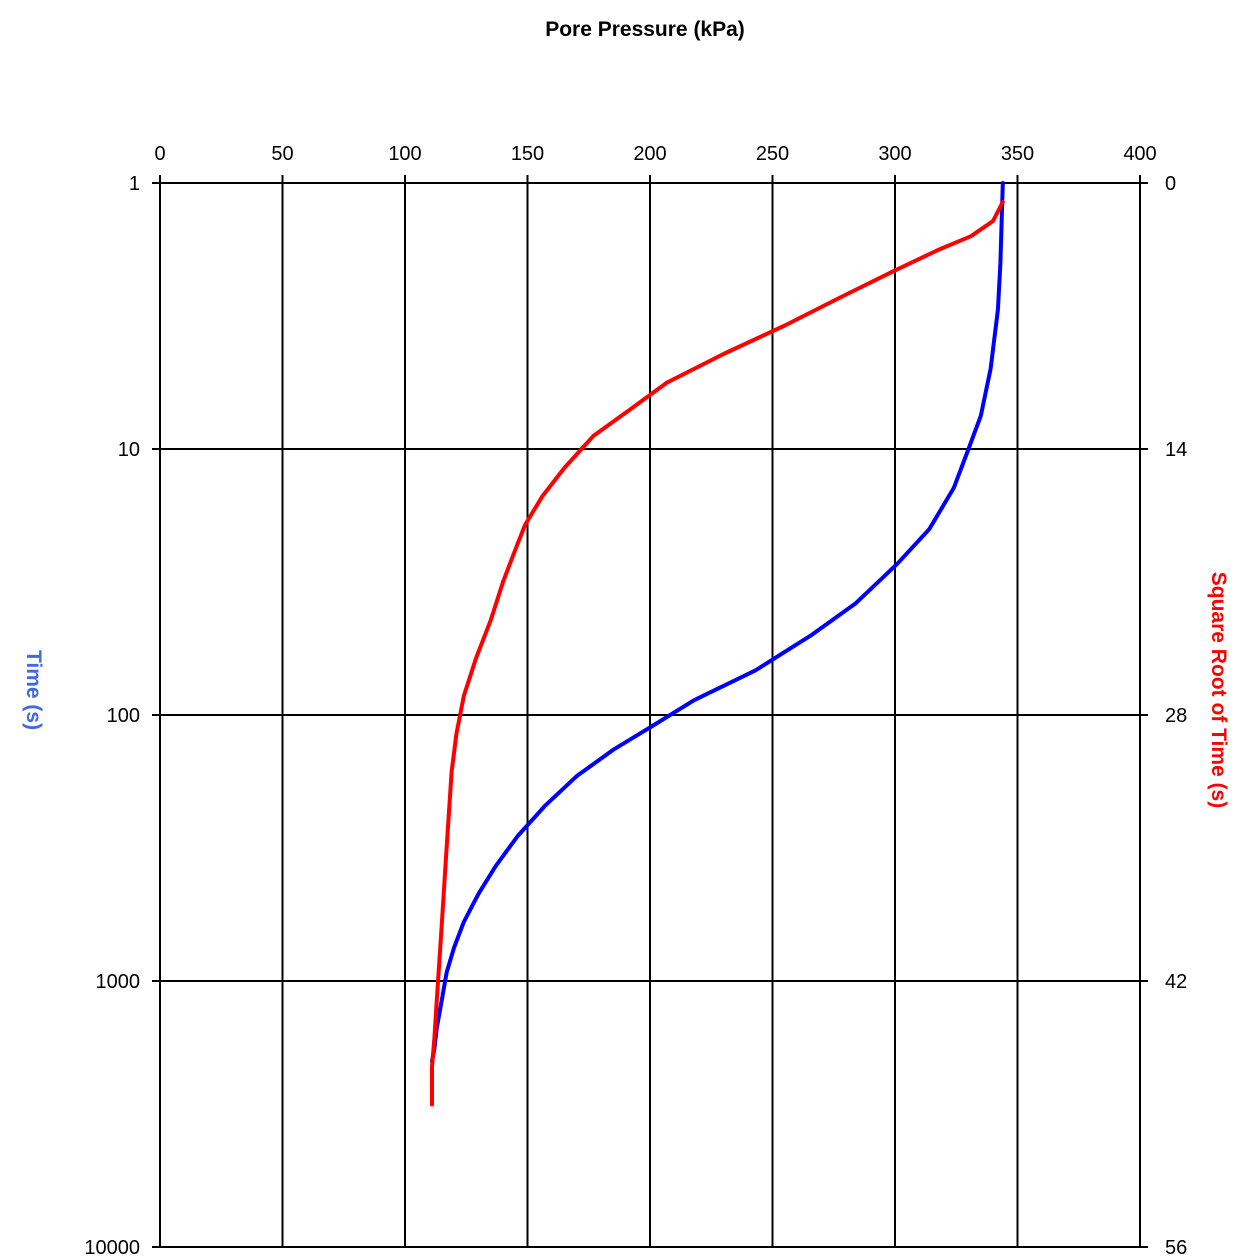 The height and width of the screenshot is (1259, 1234). I want to click on x-tick-label: 0, so click(159, 154).